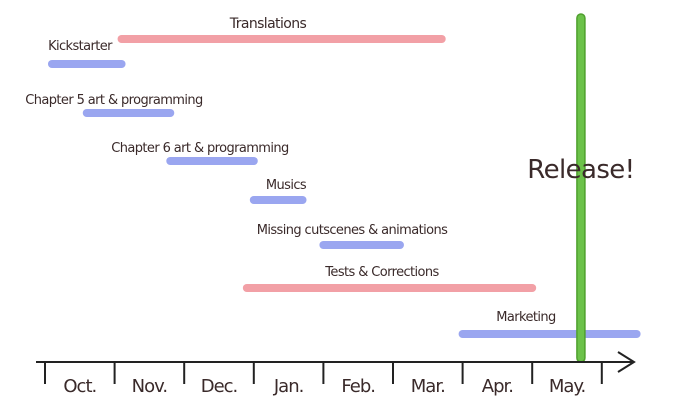 Image resolution: width=700 pixels, height=420 pixels. What do you see at coordinates (288, 386) in the screenshot?
I see `month-label: Jan.` at bounding box center [288, 386].